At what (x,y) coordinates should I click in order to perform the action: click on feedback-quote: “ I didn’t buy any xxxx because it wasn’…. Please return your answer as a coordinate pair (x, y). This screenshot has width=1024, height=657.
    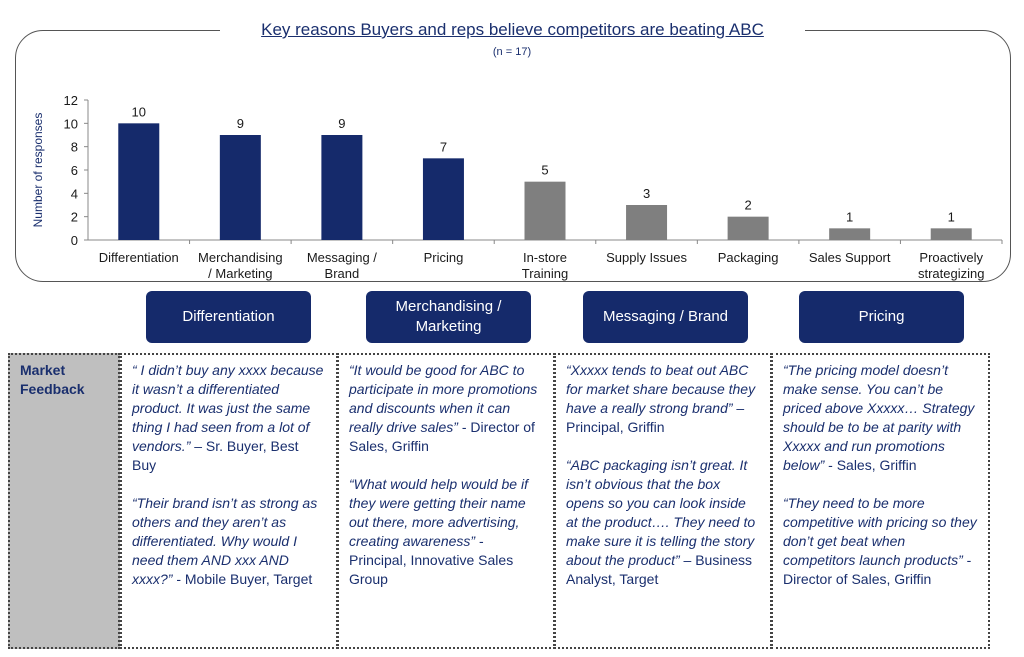
    Looking at the image, I should click on (228, 417).